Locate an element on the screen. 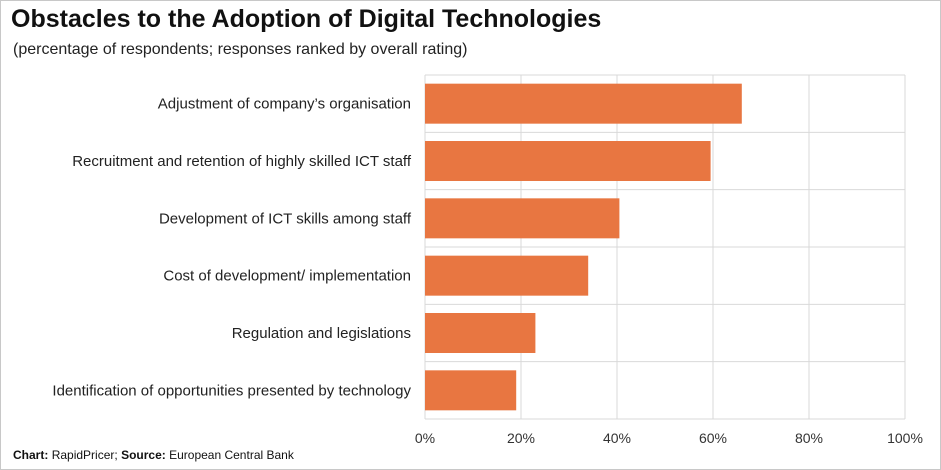 The width and height of the screenshot is (941, 470). chart-credit-value: RapidPricer; is located at coordinates (84, 455).